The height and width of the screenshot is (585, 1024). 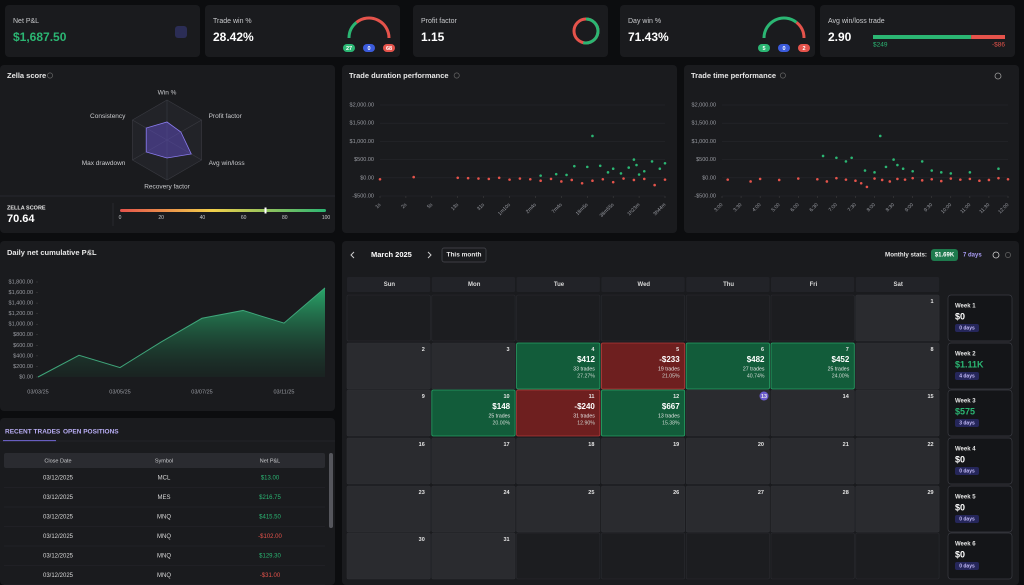 What do you see at coordinates (33, 432) in the screenshot?
I see `tab-active: RECENT TRADES` at bounding box center [33, 432].